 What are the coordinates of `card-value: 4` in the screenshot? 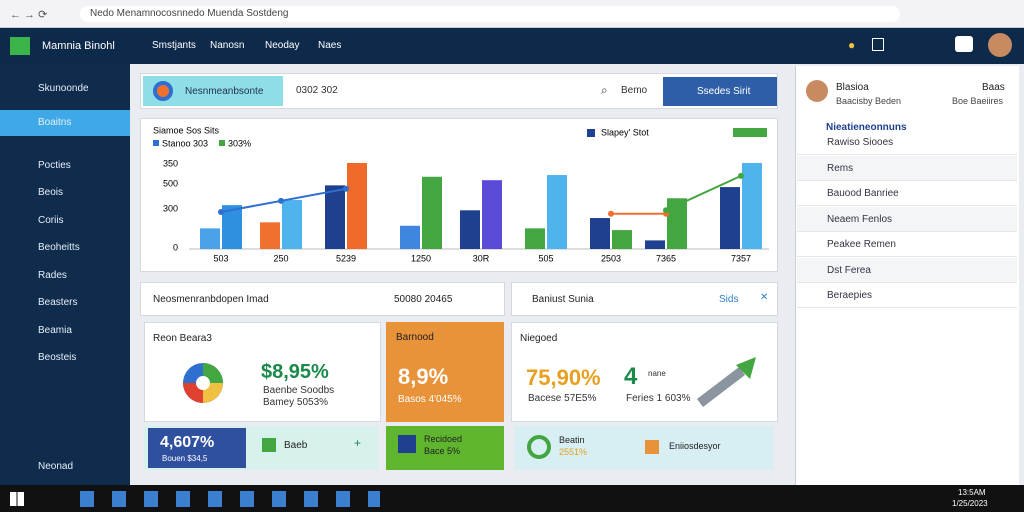 It's located at (631, 376).